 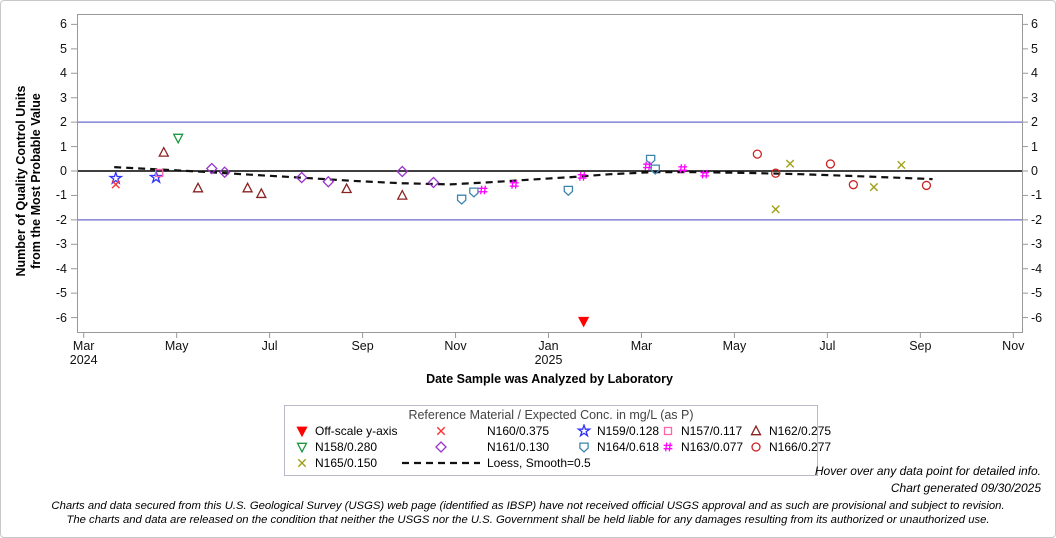 I want to click on y-tick-label-left: 6, so click(x=63, y=24).